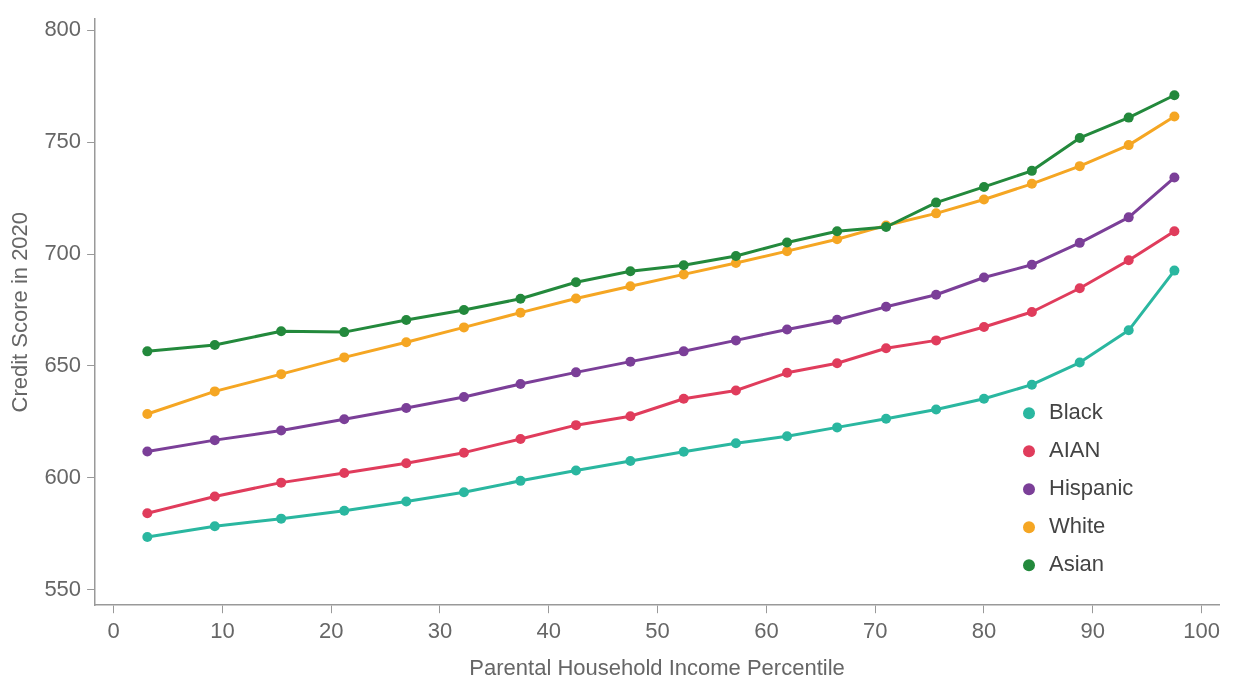 The image size is (1239, 690). What do you see at coordinates (875, 631) in the screenshot?
I see `x-tick-label: 70` at bounding box center [875, 631].